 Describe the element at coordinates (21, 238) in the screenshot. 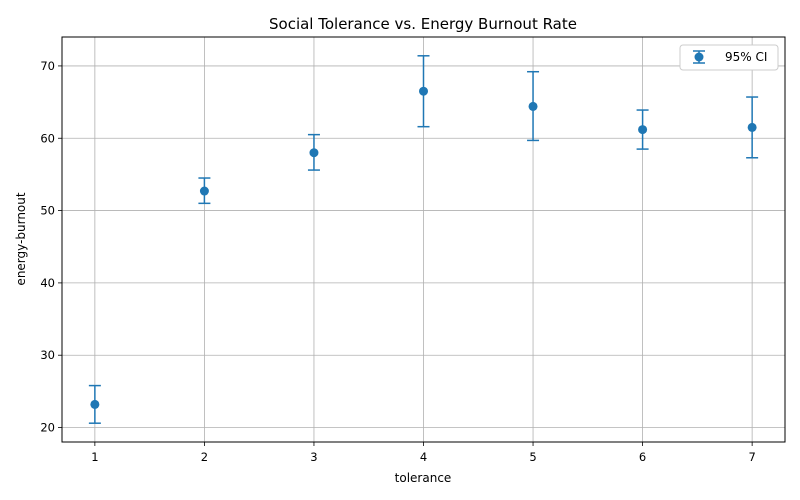

I see `y-axis-label: energy-burnout` at that location.